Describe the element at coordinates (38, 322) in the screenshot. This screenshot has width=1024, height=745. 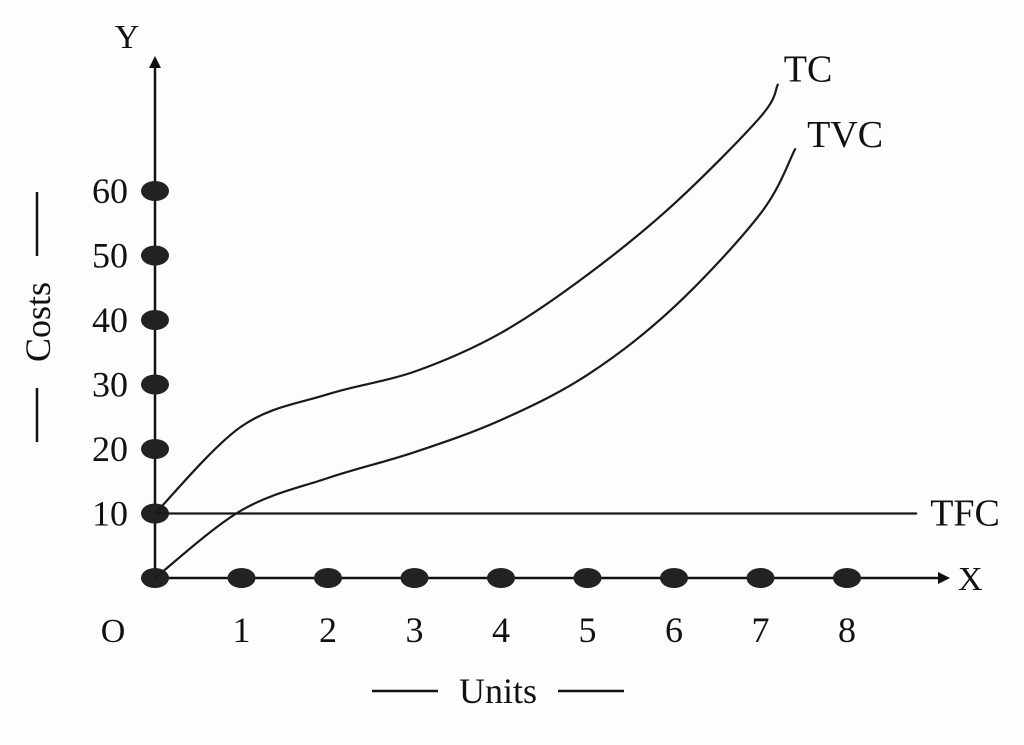
I see `y-axis-title: Costs` at that location.